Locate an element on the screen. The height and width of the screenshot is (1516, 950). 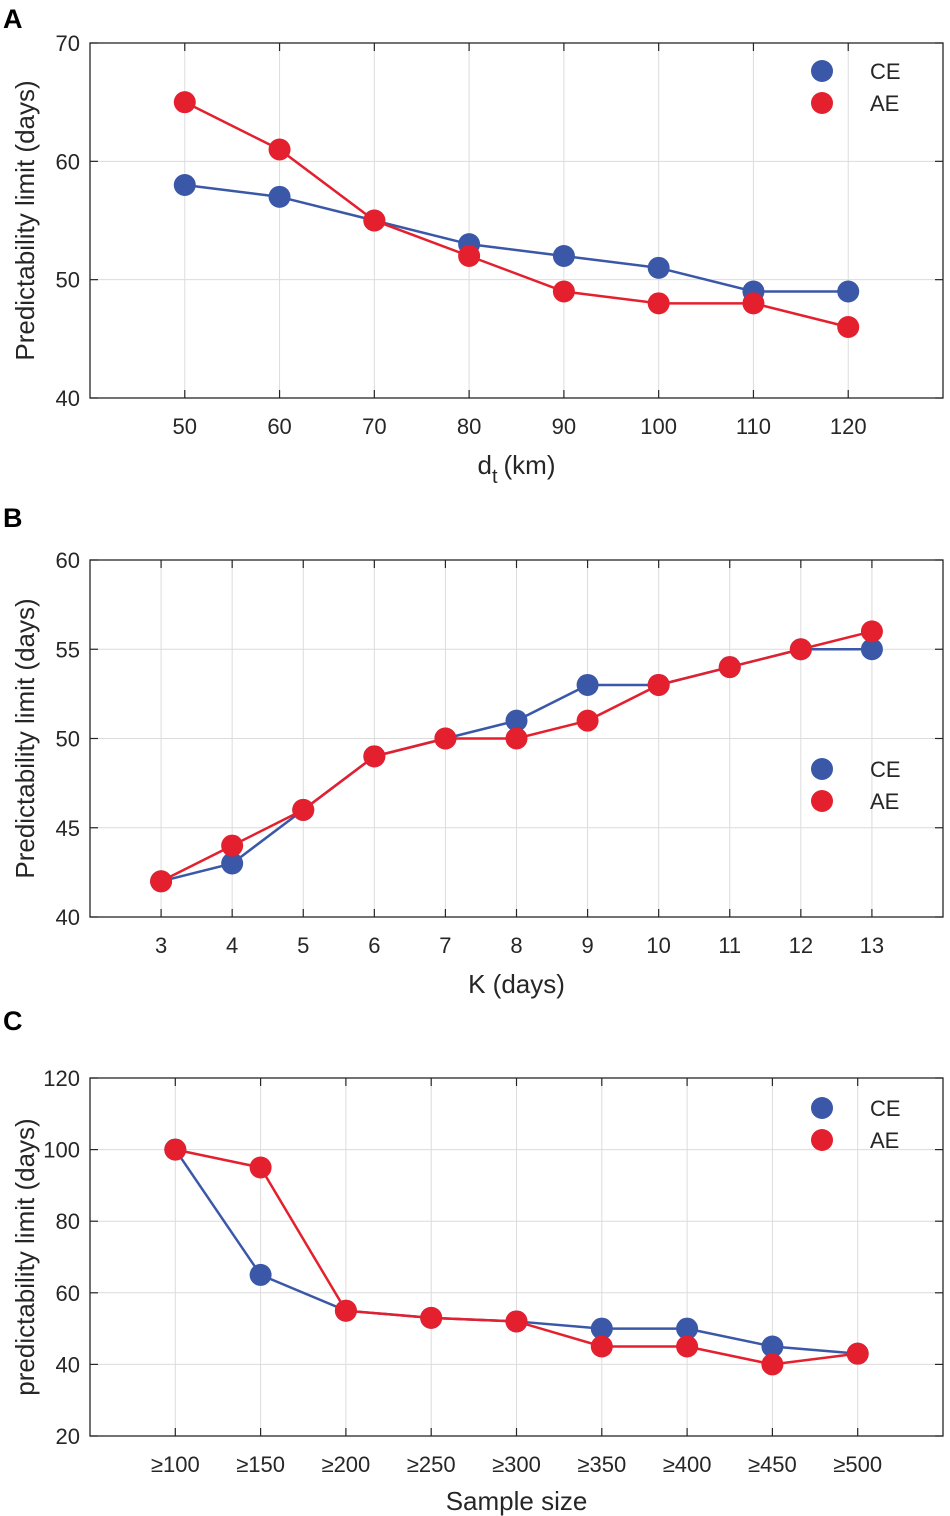
x-tick-label: ≥450 is located at coordinates (772, 1464).